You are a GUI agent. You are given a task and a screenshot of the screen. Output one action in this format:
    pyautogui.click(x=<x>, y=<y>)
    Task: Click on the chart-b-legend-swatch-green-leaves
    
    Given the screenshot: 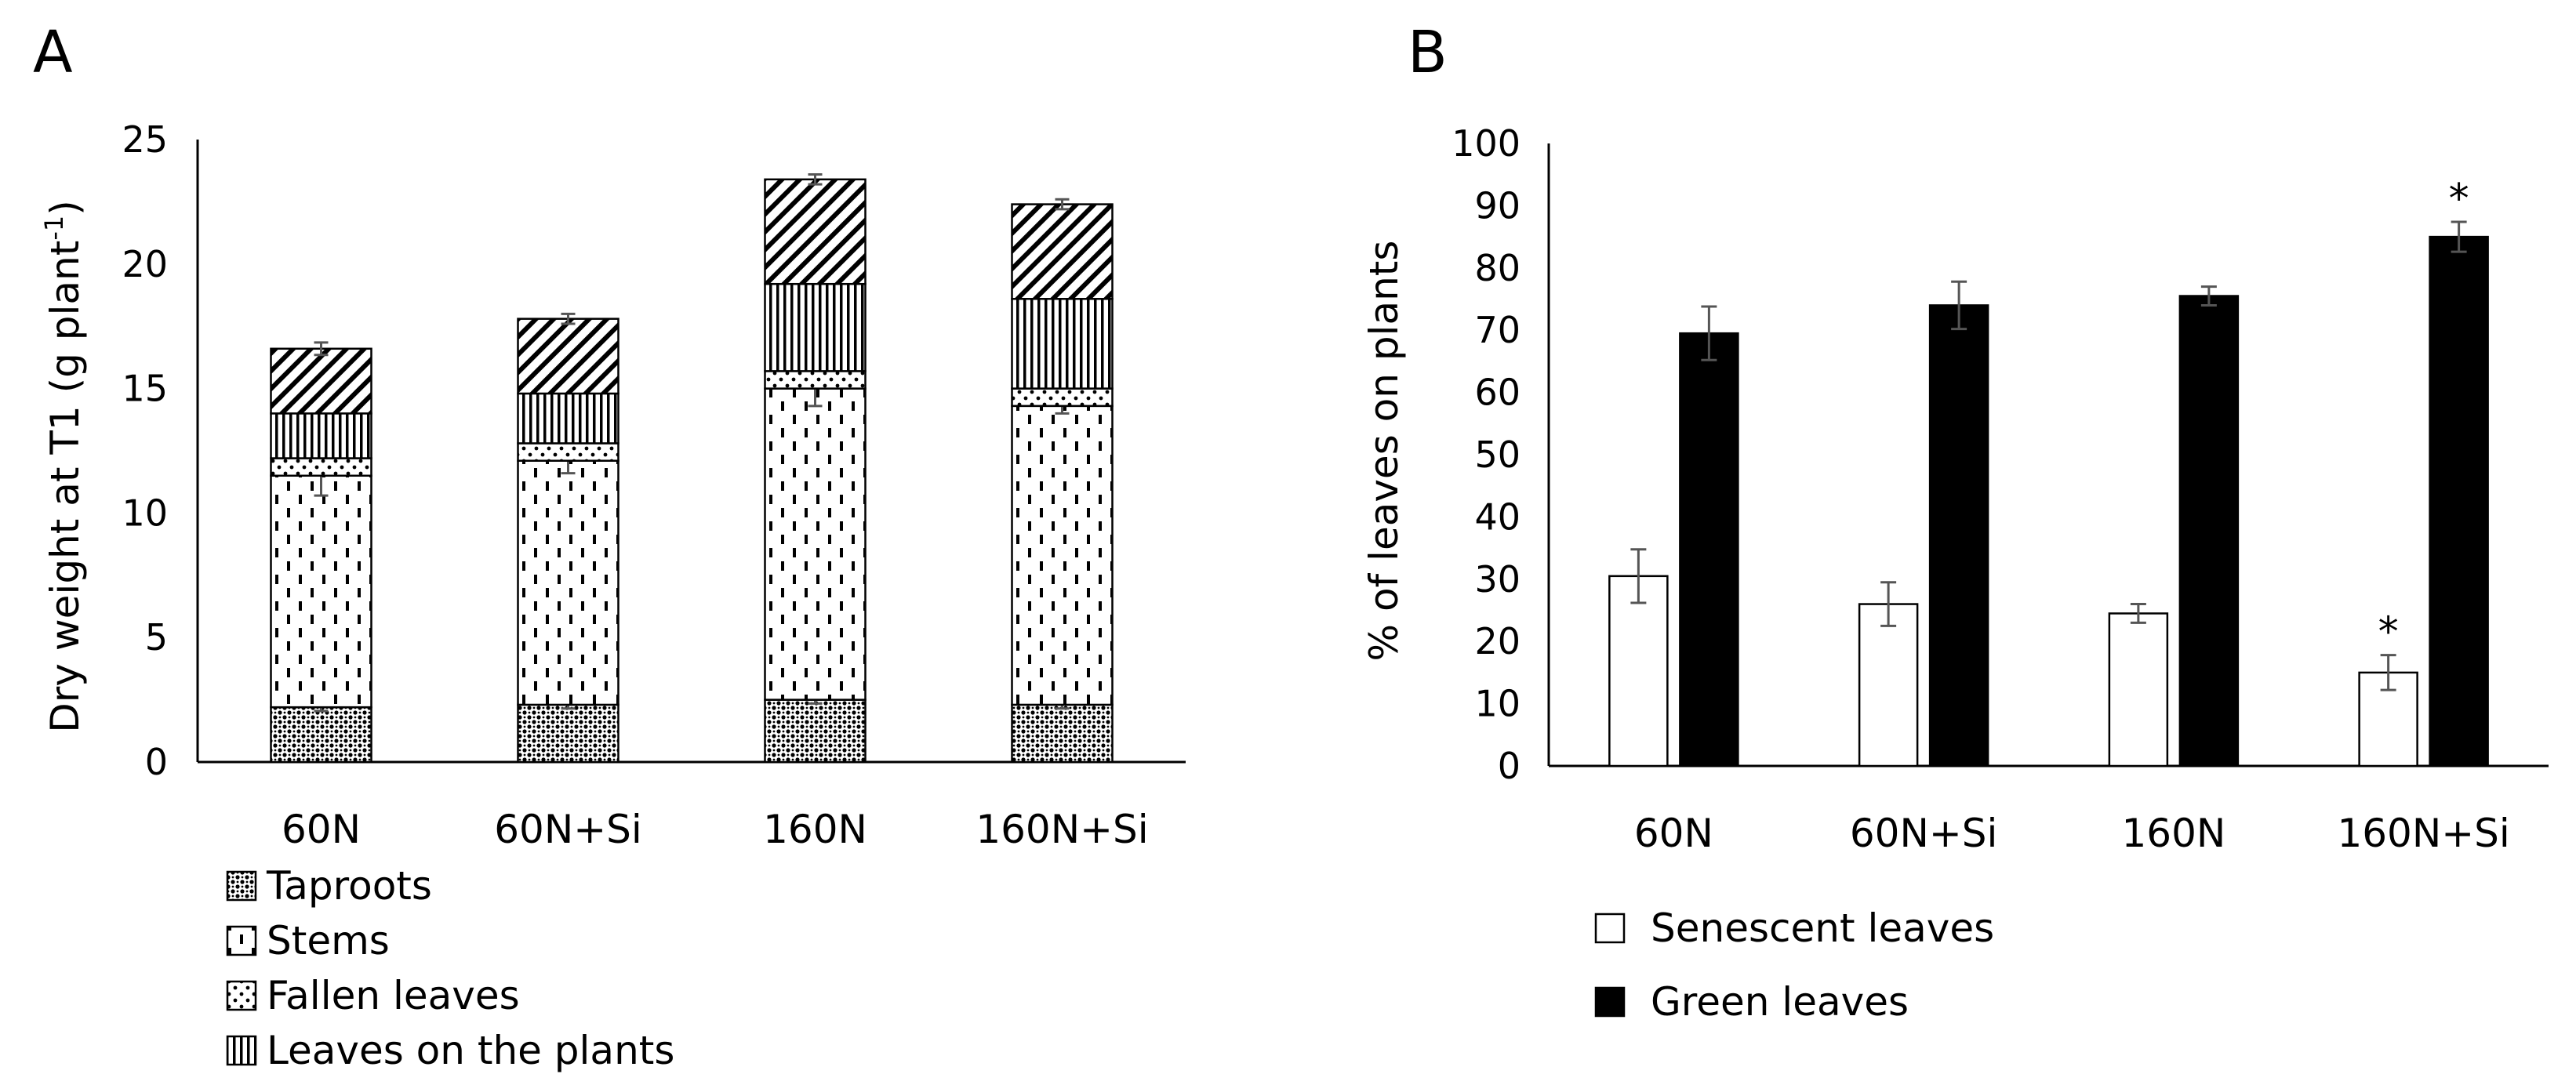 What is the action you would take?
    pyautogui.click(x=1610, y=1002)
    